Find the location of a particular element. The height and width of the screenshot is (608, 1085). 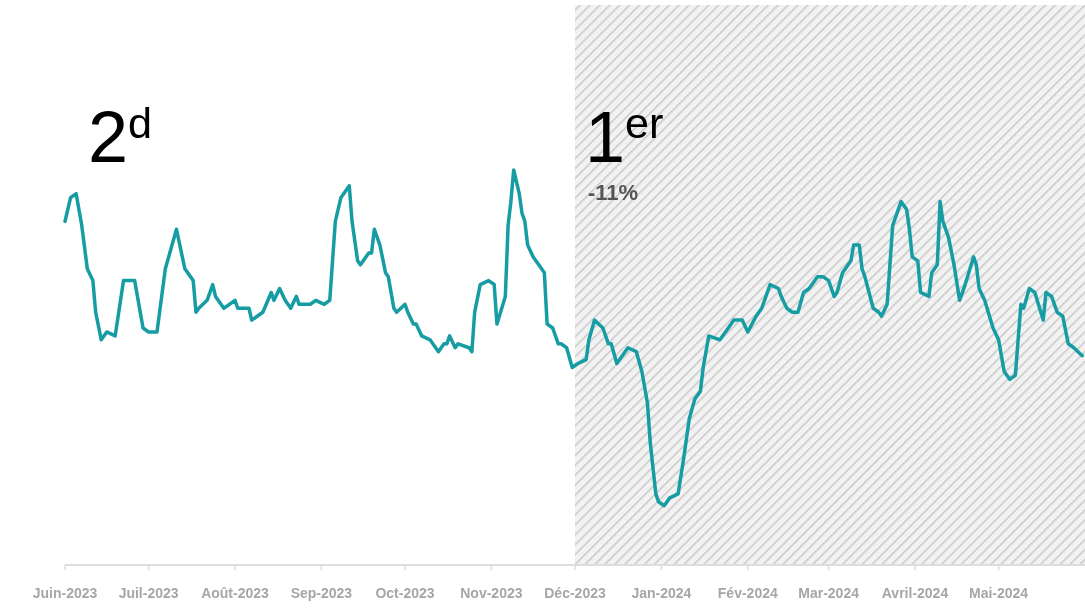

x-tick-label: Mar-2024 is located at coordinates (829, 593).